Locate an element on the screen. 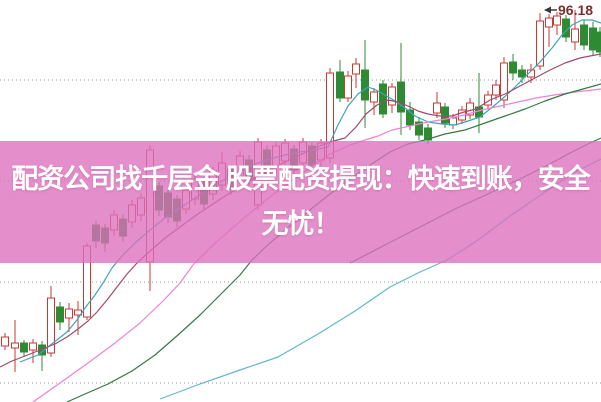  price-marker: 96.18 is located at coordinates (568, 10).